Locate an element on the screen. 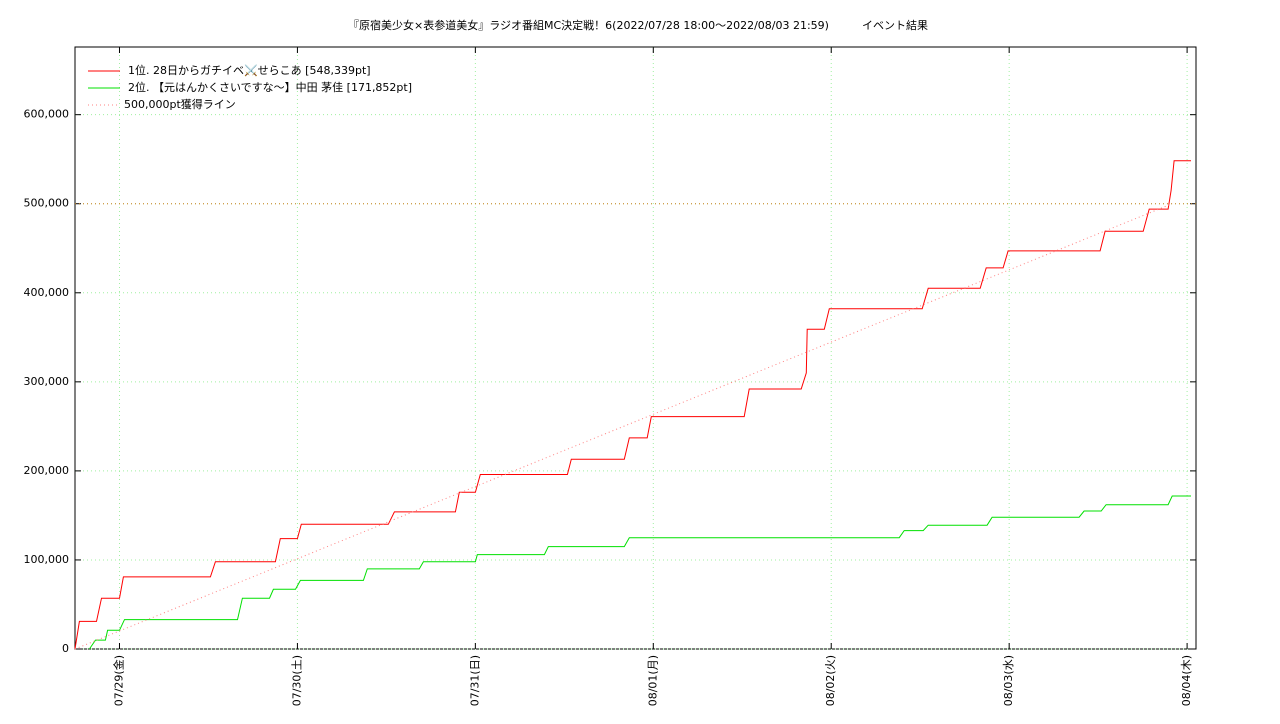  x-tick-label: 08/01(月) is located at coordinates (652, 680).